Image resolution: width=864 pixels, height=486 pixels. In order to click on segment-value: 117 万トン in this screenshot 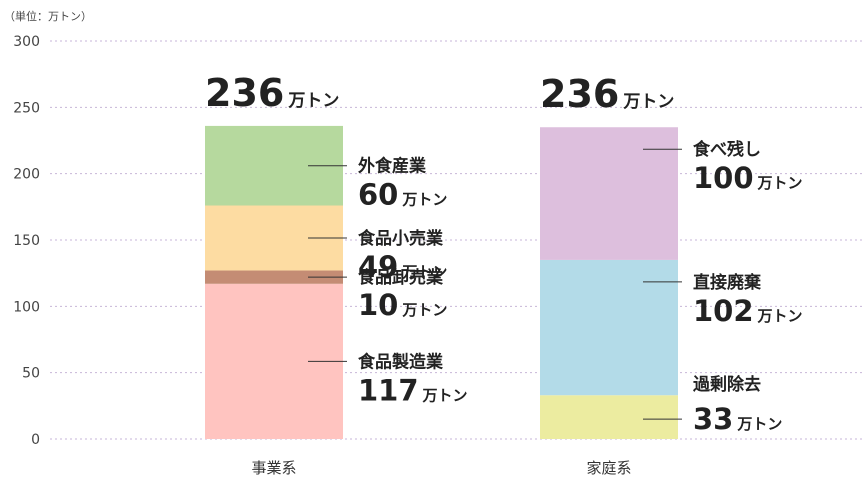, I will do `click(413, 390)`.